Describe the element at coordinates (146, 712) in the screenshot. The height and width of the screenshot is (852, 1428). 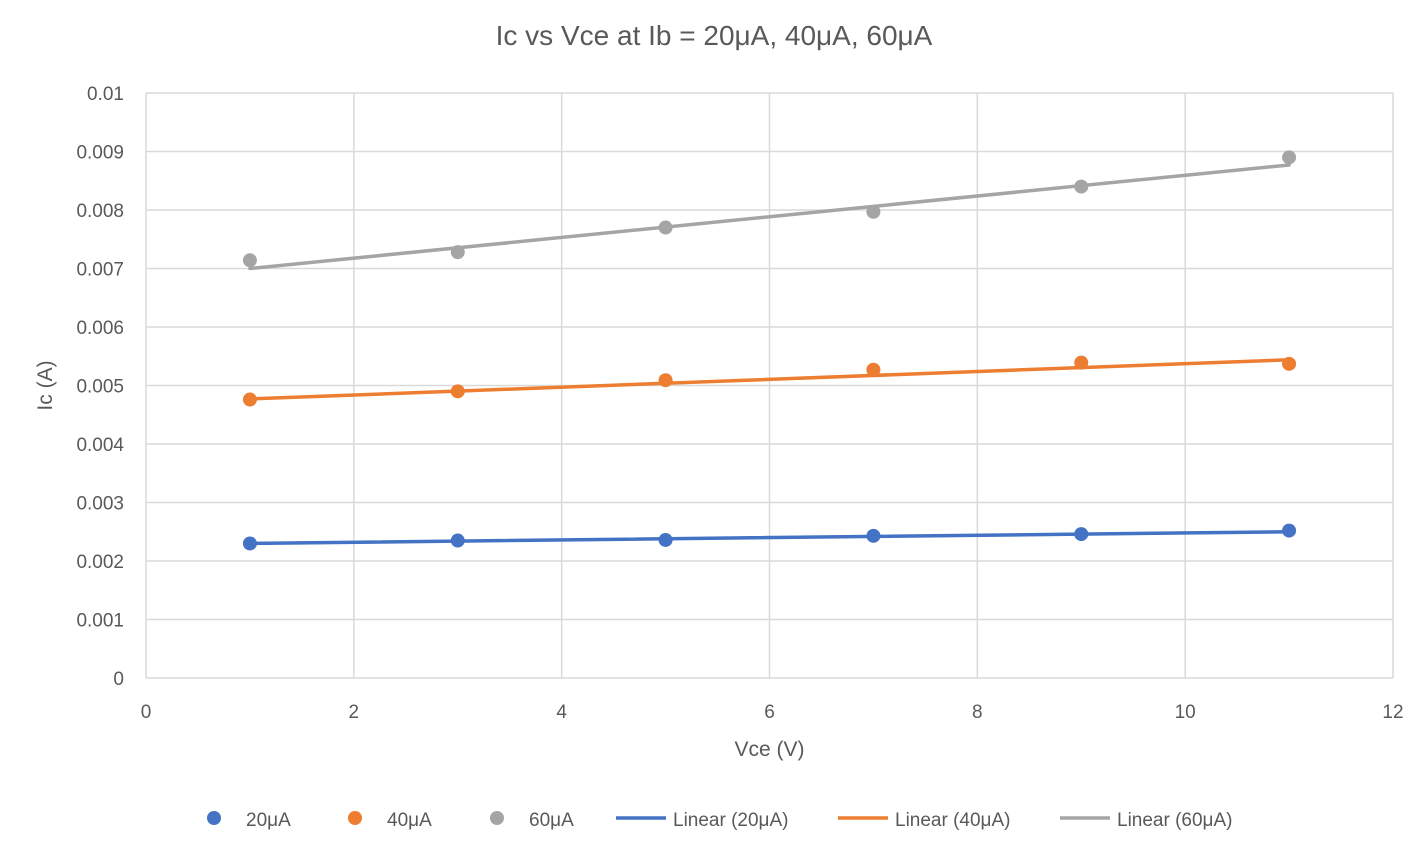
I see `x-tick-label: 0` at that location.